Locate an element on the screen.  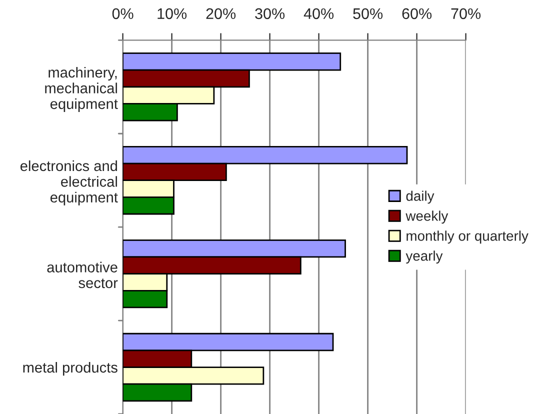
x-tick-label: 50% is located at coordinates (368, 14).